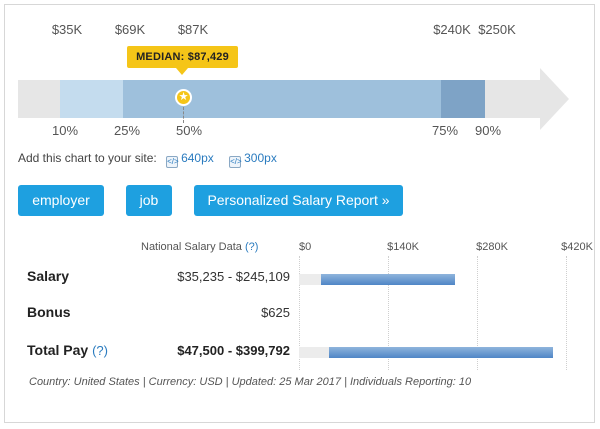 The width and height of the screenshot is (600, 429). What do you see at coordinates (305, 247) in the screenshot?
I see `axis-tick-0: $0` at bounding box center [305, 247].